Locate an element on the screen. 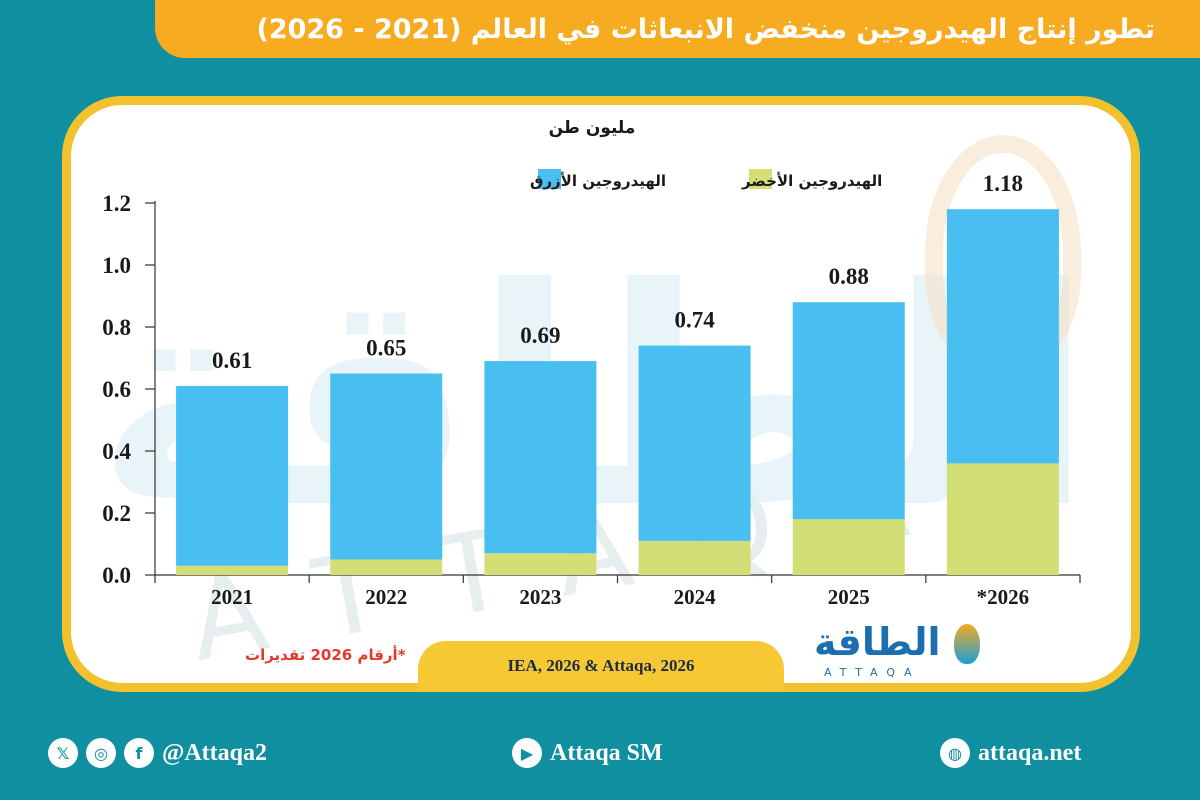 This screenshot has width=1200, height=800. y-tick-label: 1.2 is located at coordinates (116, 203).